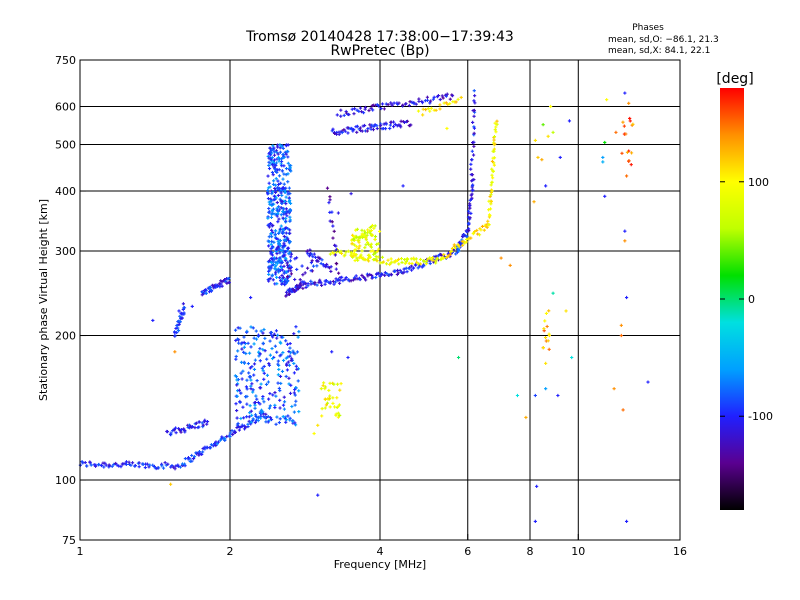 This screenshot has height=600, width=800. What do you see at coordinates (69, 540) in the screenshot?
I see `y-tick-label: 75` at bounding box center [69, 540].